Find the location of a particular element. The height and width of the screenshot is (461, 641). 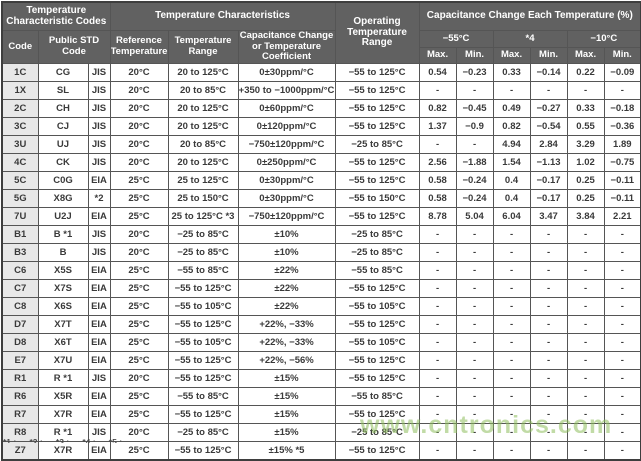

data-cell: C0G is located at coordinates (63, 180).